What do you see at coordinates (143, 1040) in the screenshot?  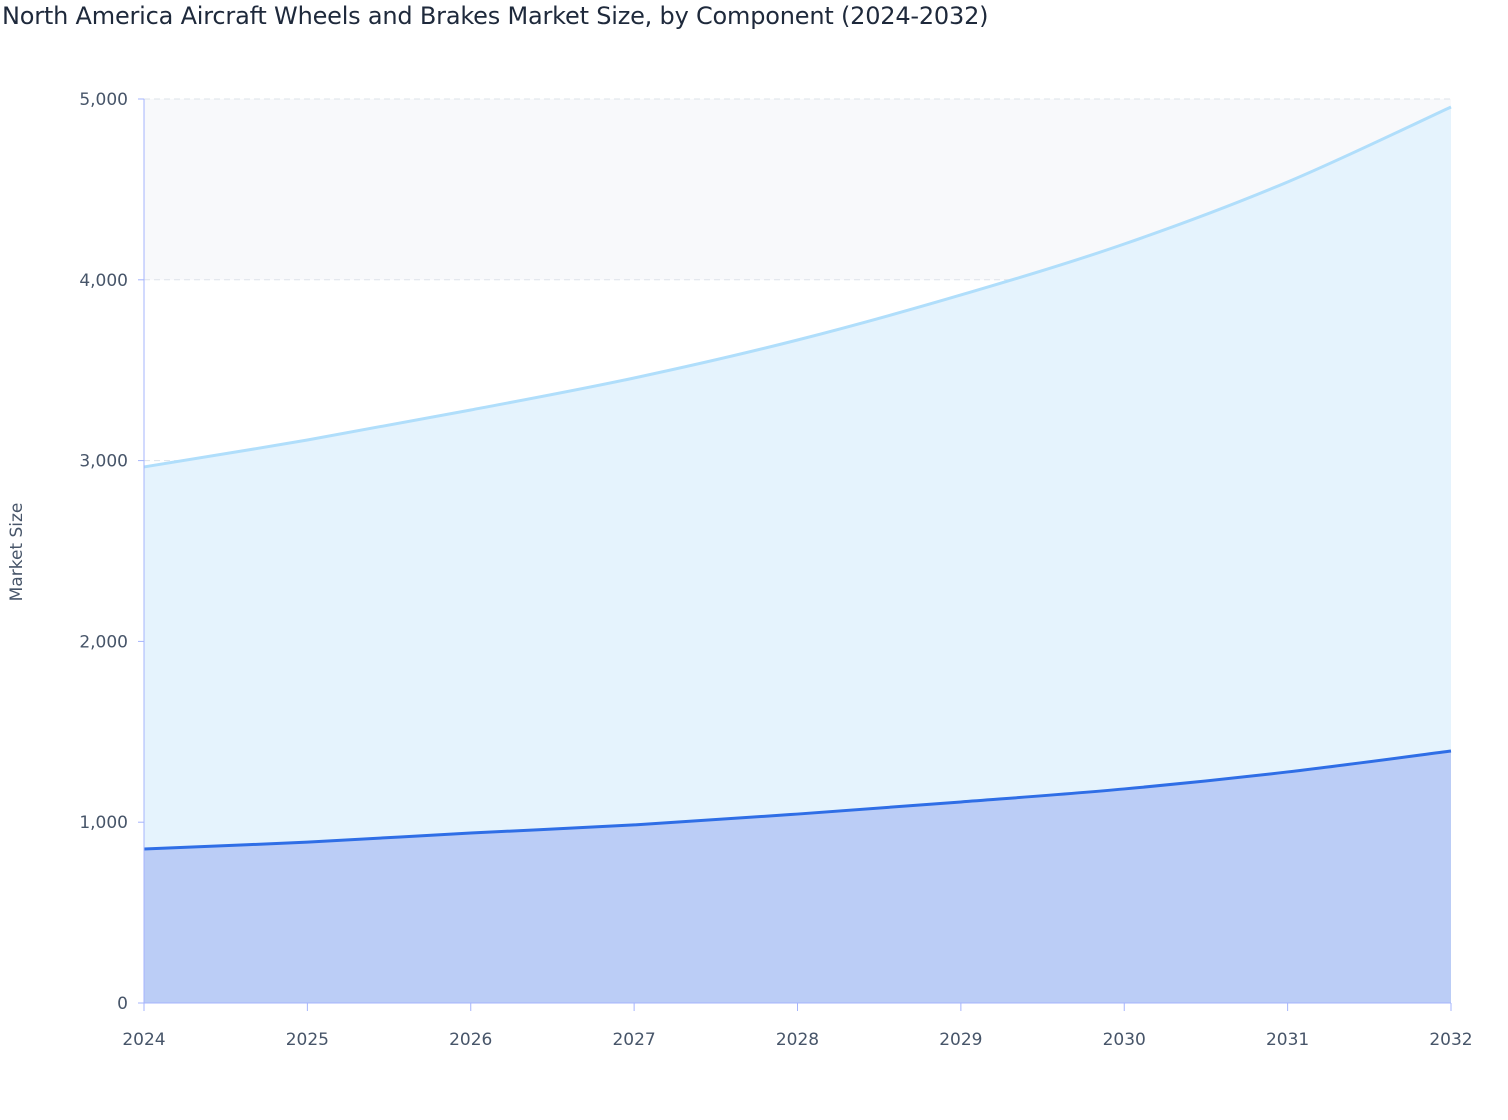 I see `x-tick-label: 2024` at bounding box center [143, 1040].